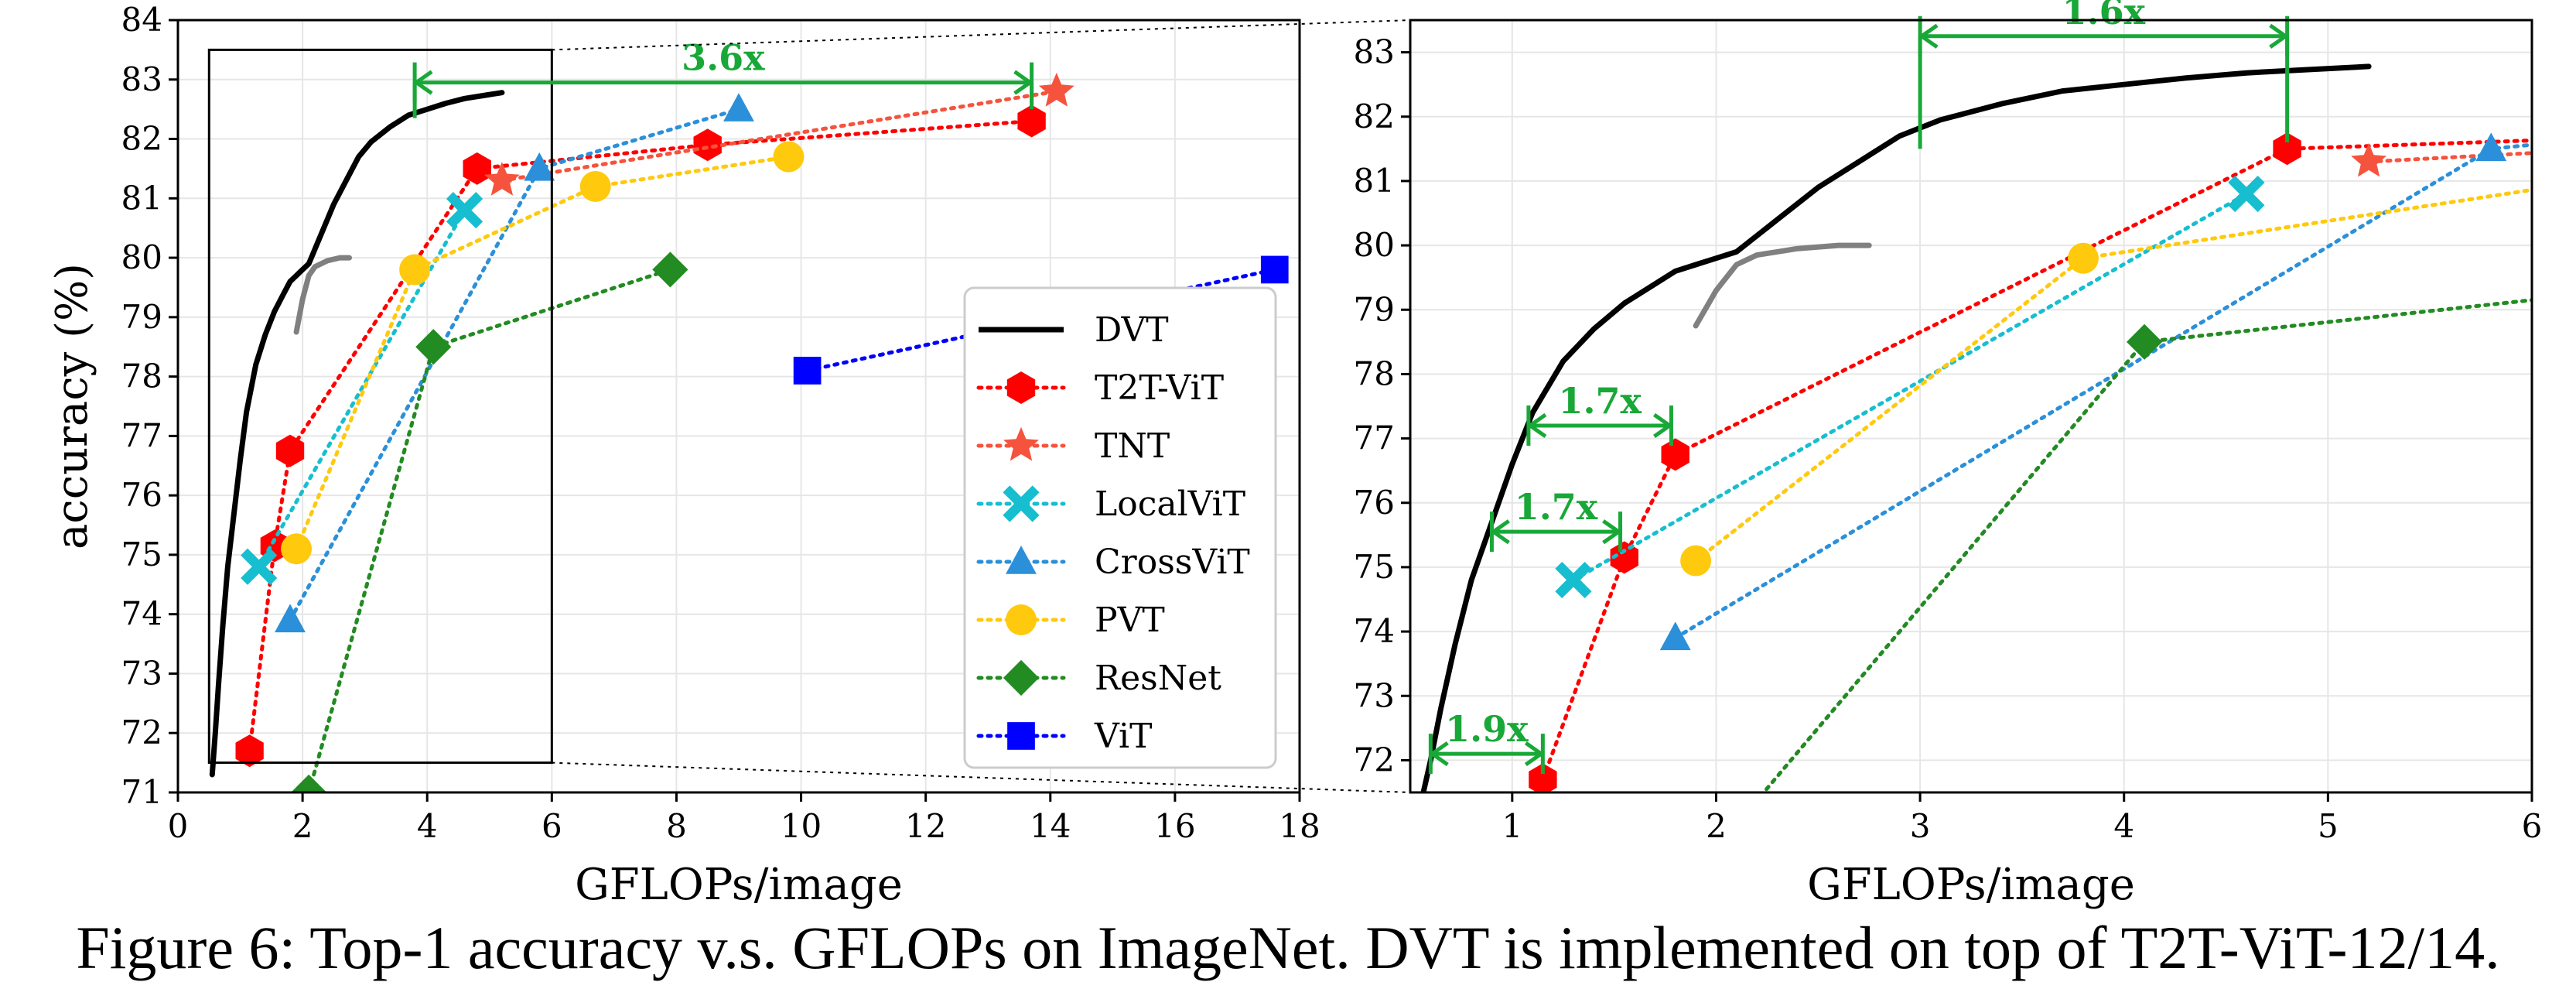  Describe the element at coordinates (141, 198) in the screenshot. I see `left-y-tick-label: 81` at that location.